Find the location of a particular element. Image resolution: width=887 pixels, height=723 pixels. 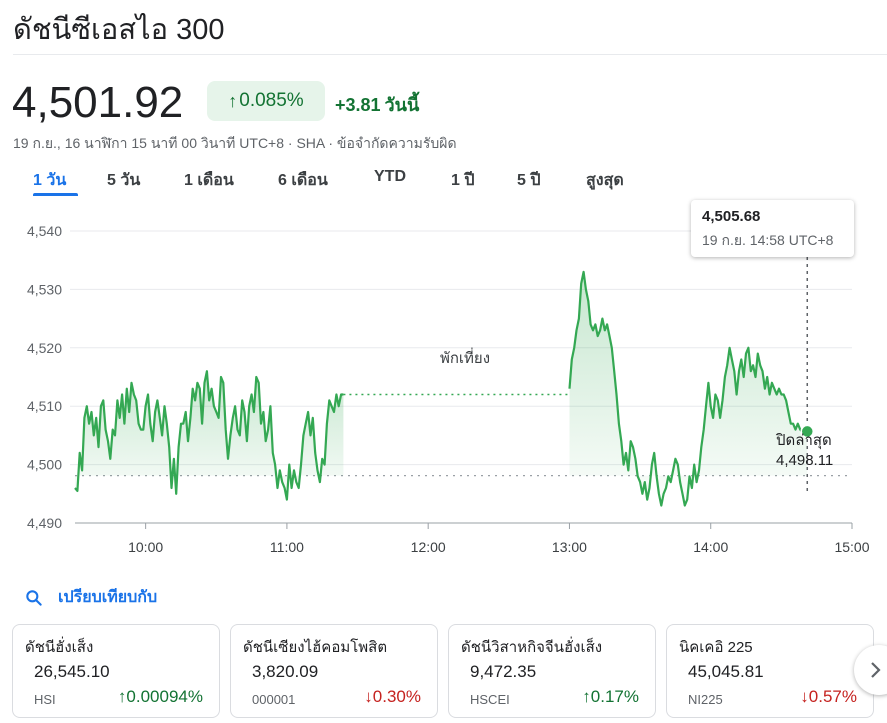

index-card-change: ↑0.00094% is located at coordinates (160, 697).